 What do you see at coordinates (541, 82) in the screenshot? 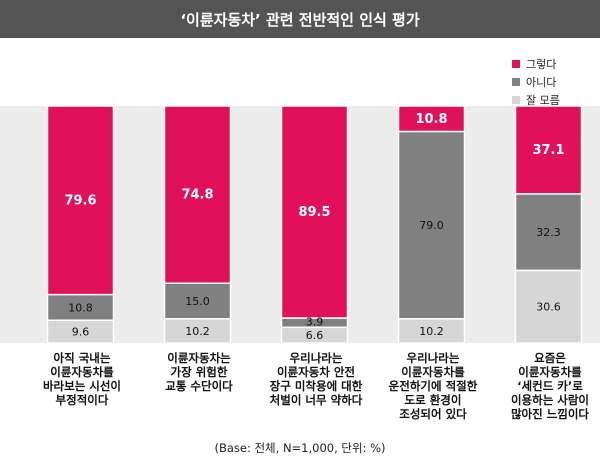
I see `legend-label-no: 아니다` at bounding box center [541, 82].